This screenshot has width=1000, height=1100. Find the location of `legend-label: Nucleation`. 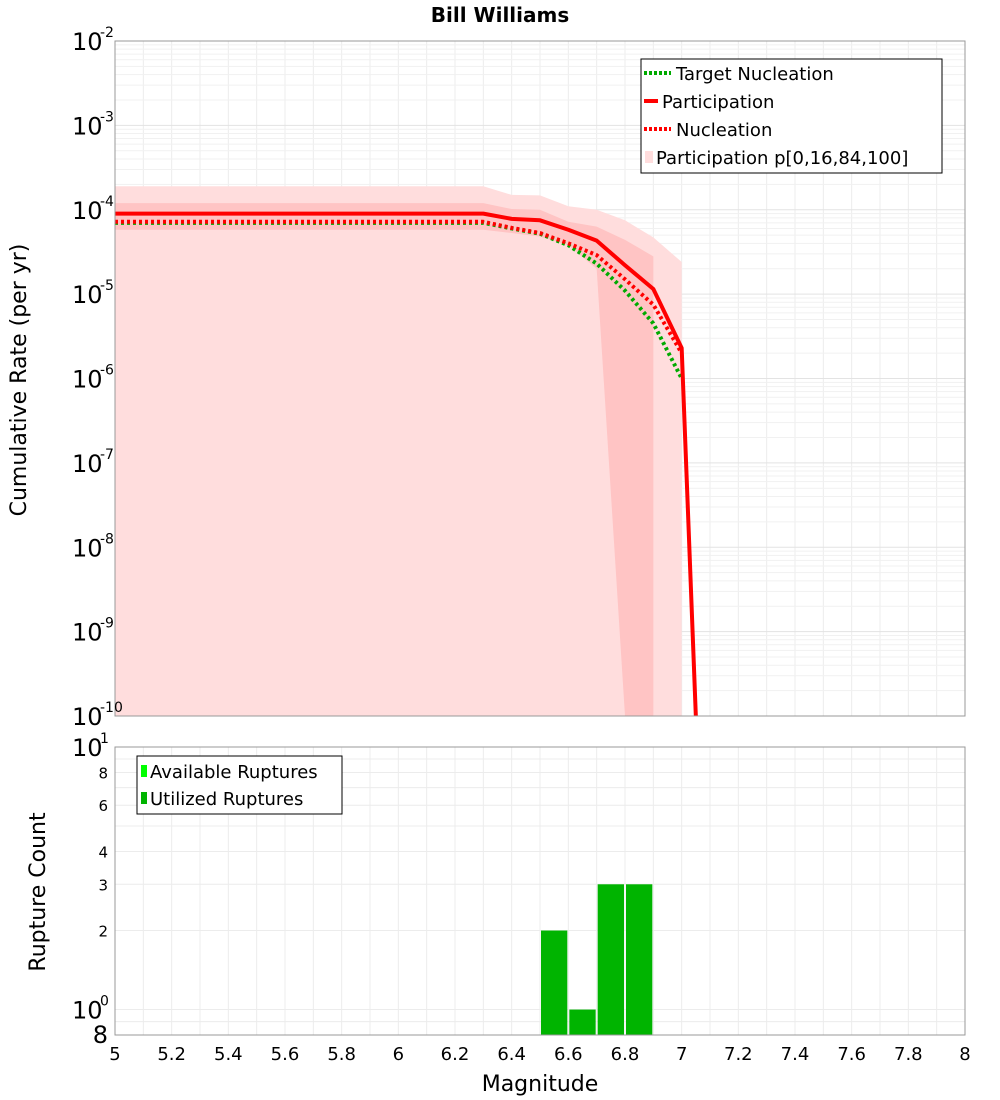

legend-label: Nucleation is located at coordinates (724, 130).